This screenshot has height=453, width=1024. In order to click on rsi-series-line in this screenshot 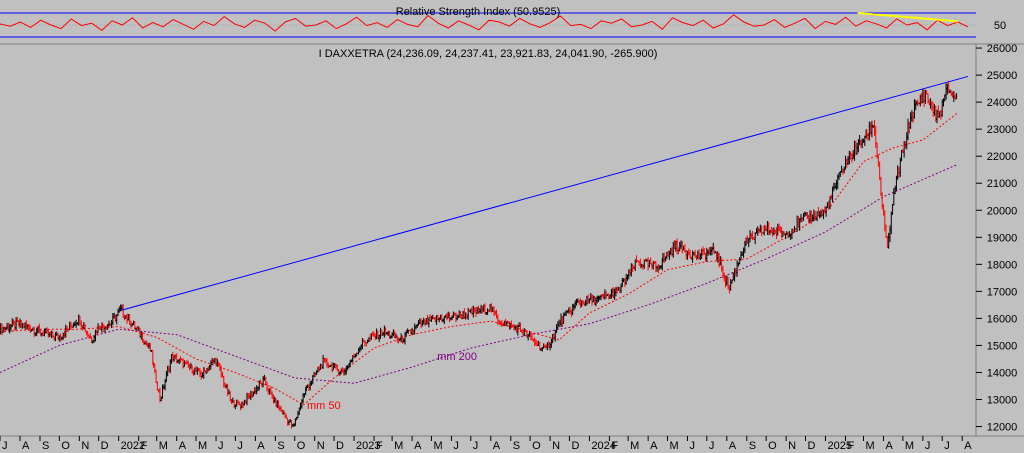, I will do `click(484, 23)`.